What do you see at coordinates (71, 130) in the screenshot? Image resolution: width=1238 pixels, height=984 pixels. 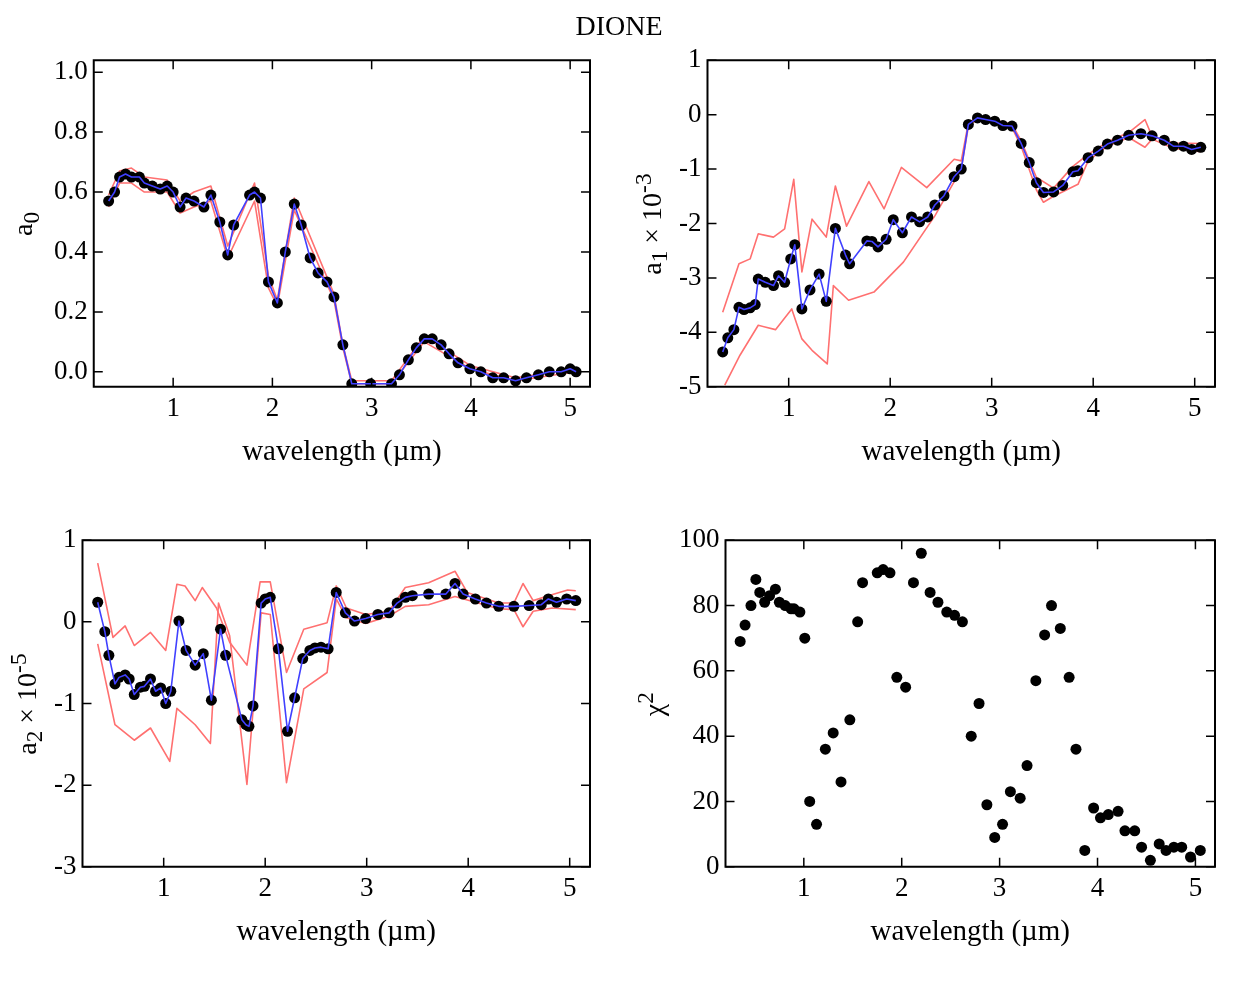 I see `y-tick-label: 0.8` at bounding box center [71, 130].